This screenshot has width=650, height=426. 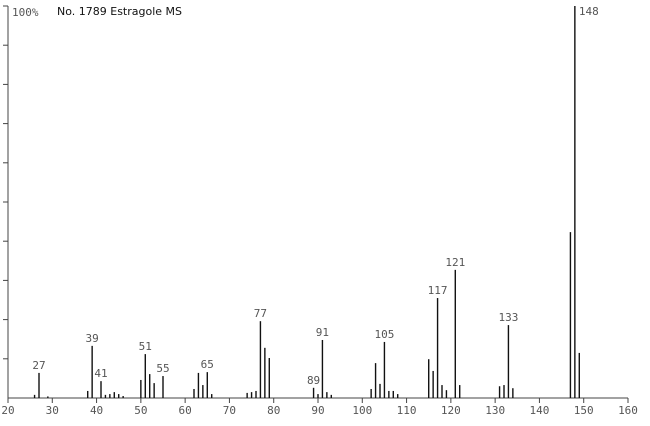 I want to click on peak-label: 55, so click(x=162, y=368).